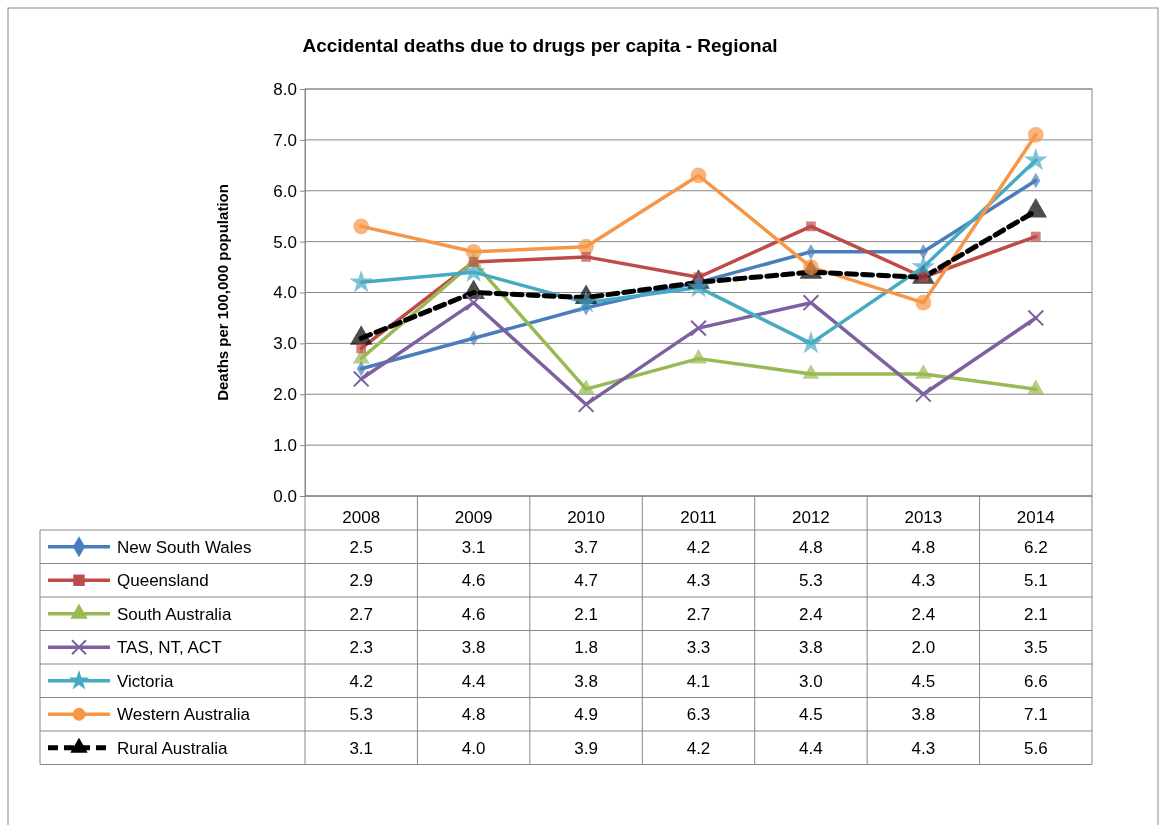 The image size is (1163, 825). What do you see at coordinates (698, 681) in the screenshot?
I see `data-label: 4.1` at bounding box center [698, 681].